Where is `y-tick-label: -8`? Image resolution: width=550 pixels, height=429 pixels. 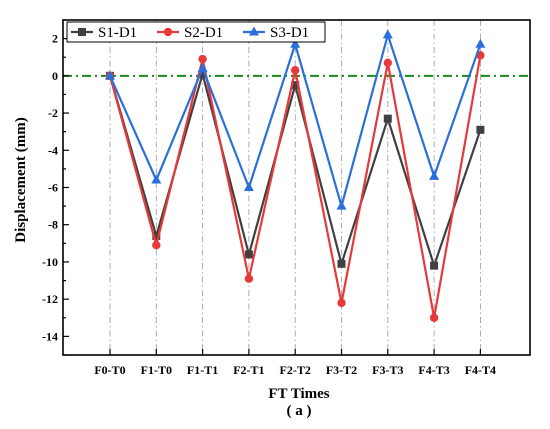
y-tick-label: -8 is located at coordinates (53, 225).